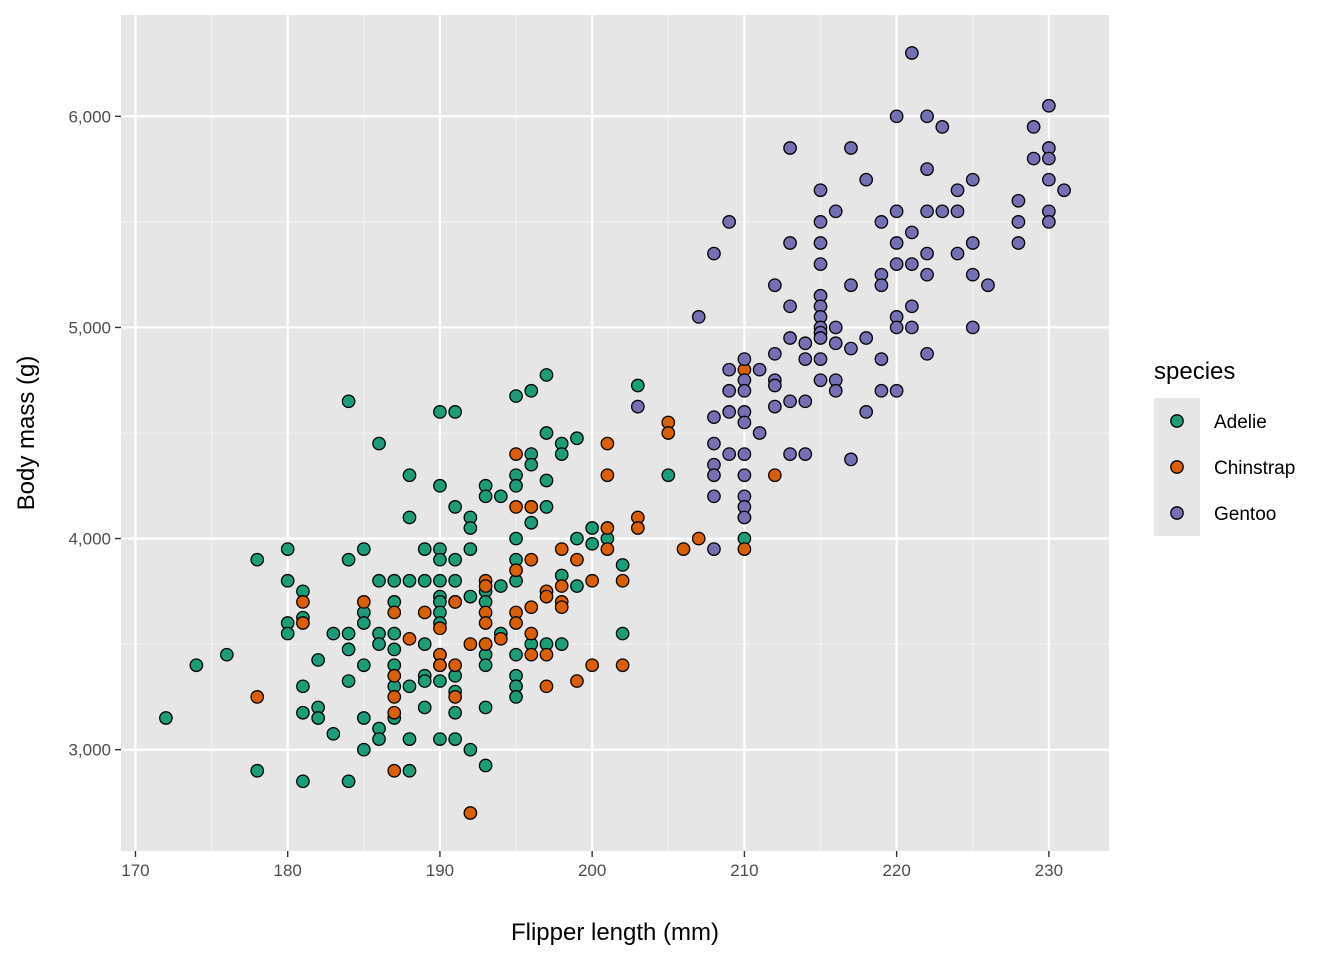 This screenshot has width=1344, height=960. What do you see at coordinates (1177, 467) in the screenshot?
I see `legend-key-point-chinstrap` at bounding box center [1177, 467].